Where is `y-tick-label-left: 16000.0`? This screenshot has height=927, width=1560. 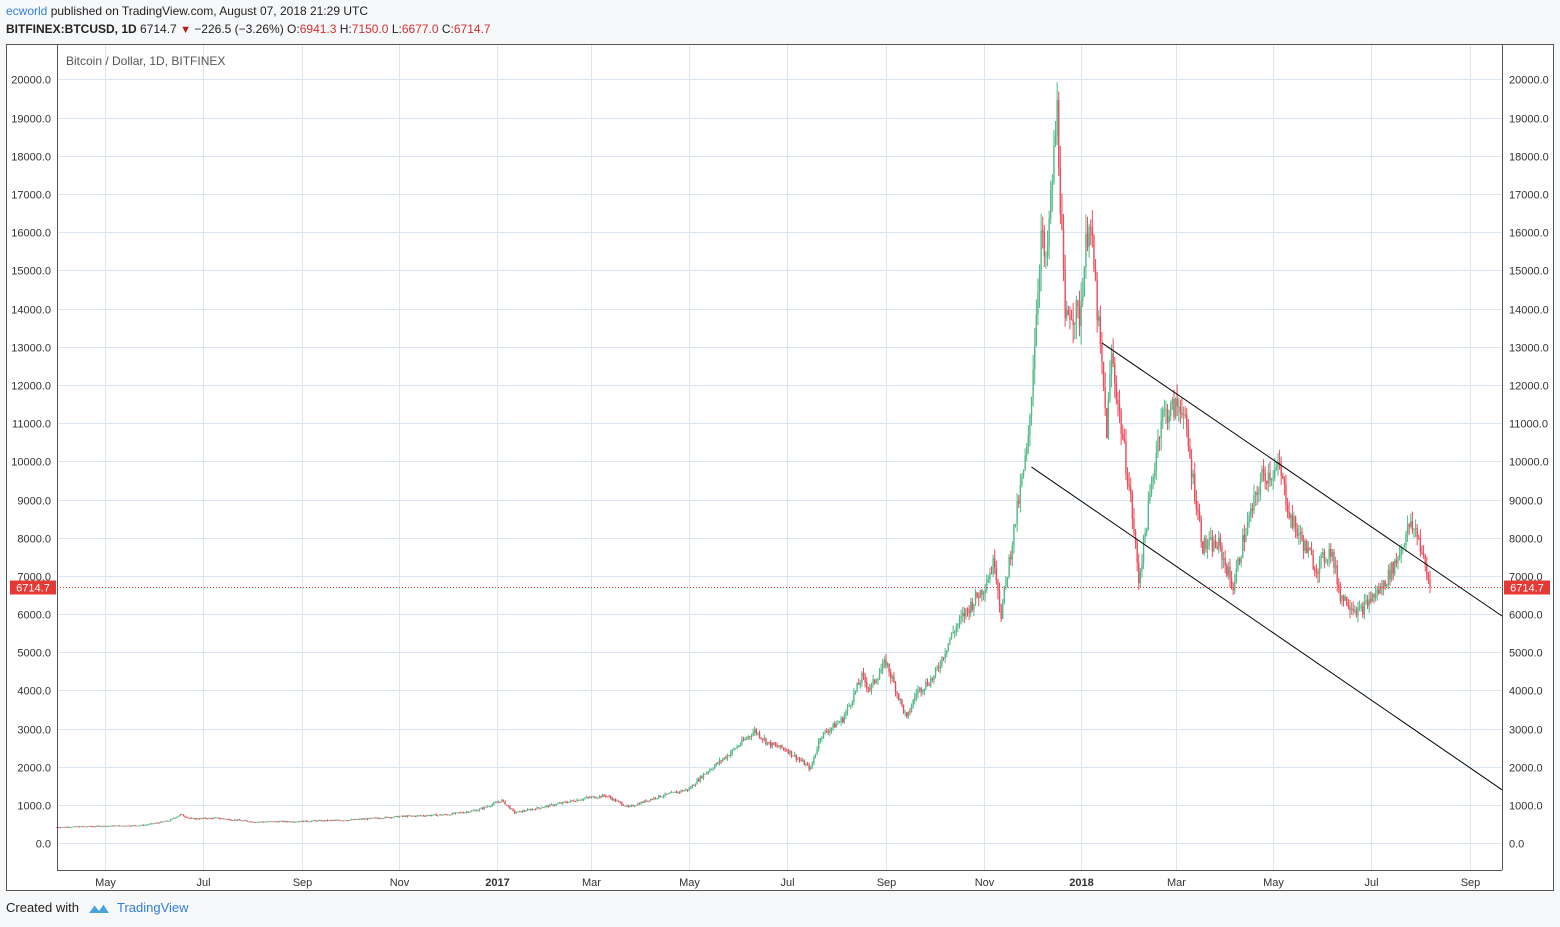
y-tick-label-left: 16000.0 is located at coordinates (31, 234).